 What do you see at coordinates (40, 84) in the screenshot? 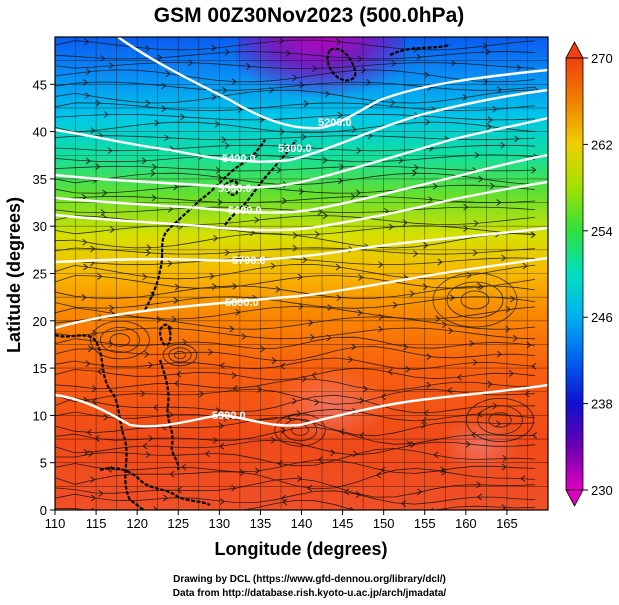
I see `y-tick-label: 45` at bounding box center [40, 84].